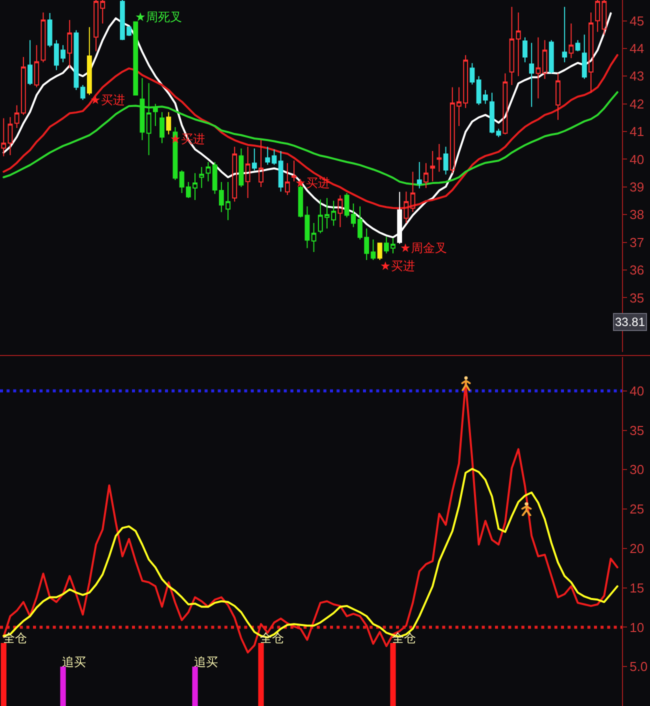 The image size is (650, 706). What do you see at coordinates (637, 214) in the screenshot?
I see `y-tick-label: 38` at bounding box center [637, 214].